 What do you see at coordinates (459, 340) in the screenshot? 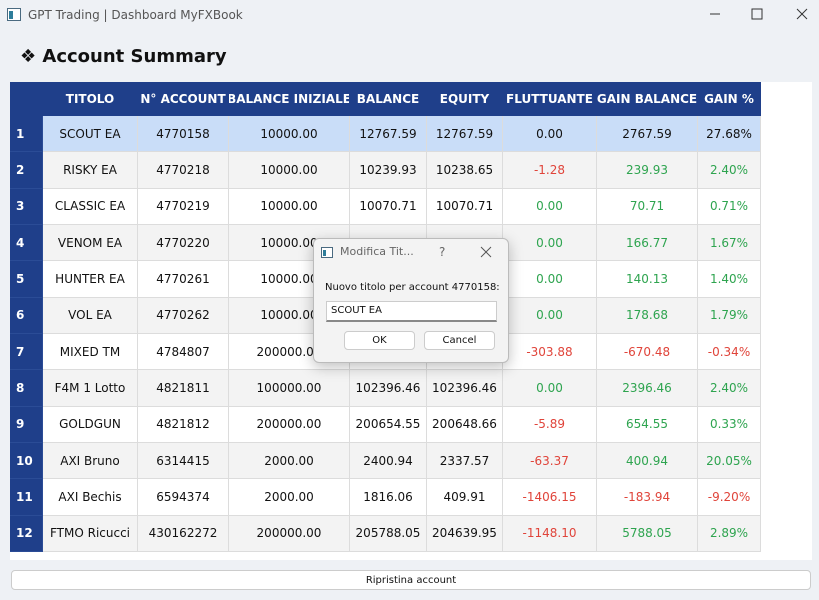
I see `cancel-button: Cancel` at bounding box center [459, 340].